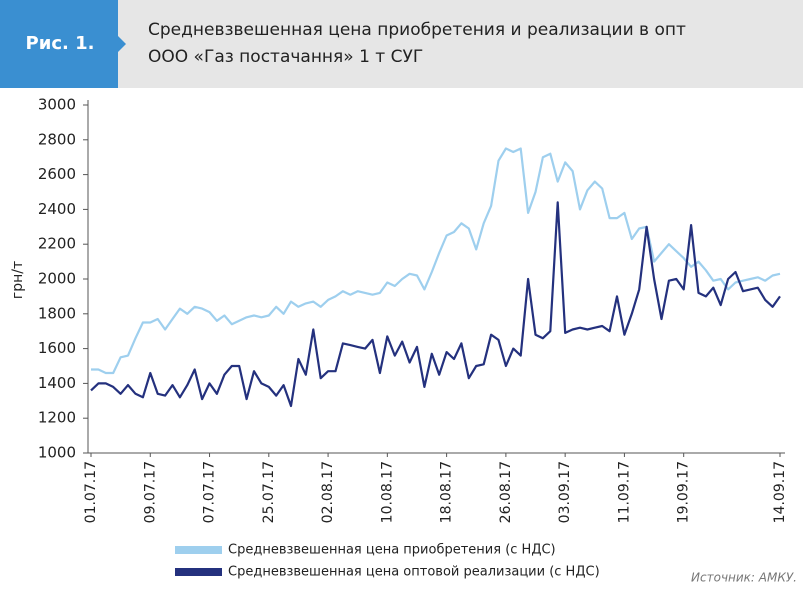  What do you see at coordinates (57, 244) in the screenshot?
I see `y-tick-label: 2200` at bounding box center [57, 244].